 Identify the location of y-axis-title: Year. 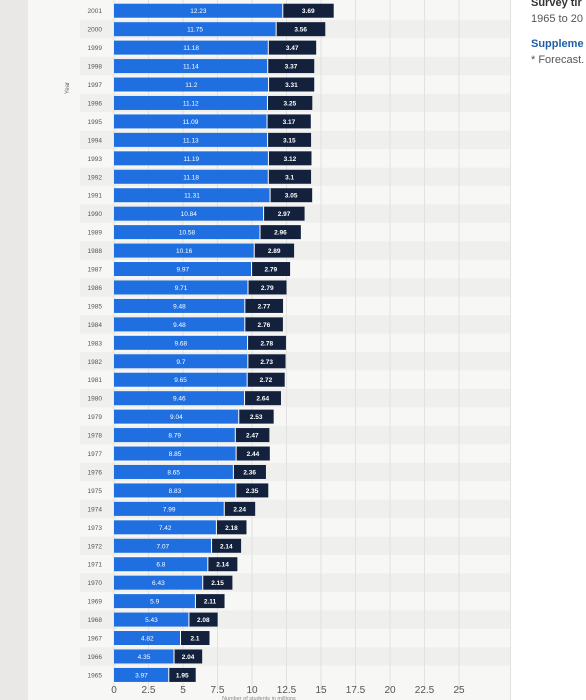
(68, 88).